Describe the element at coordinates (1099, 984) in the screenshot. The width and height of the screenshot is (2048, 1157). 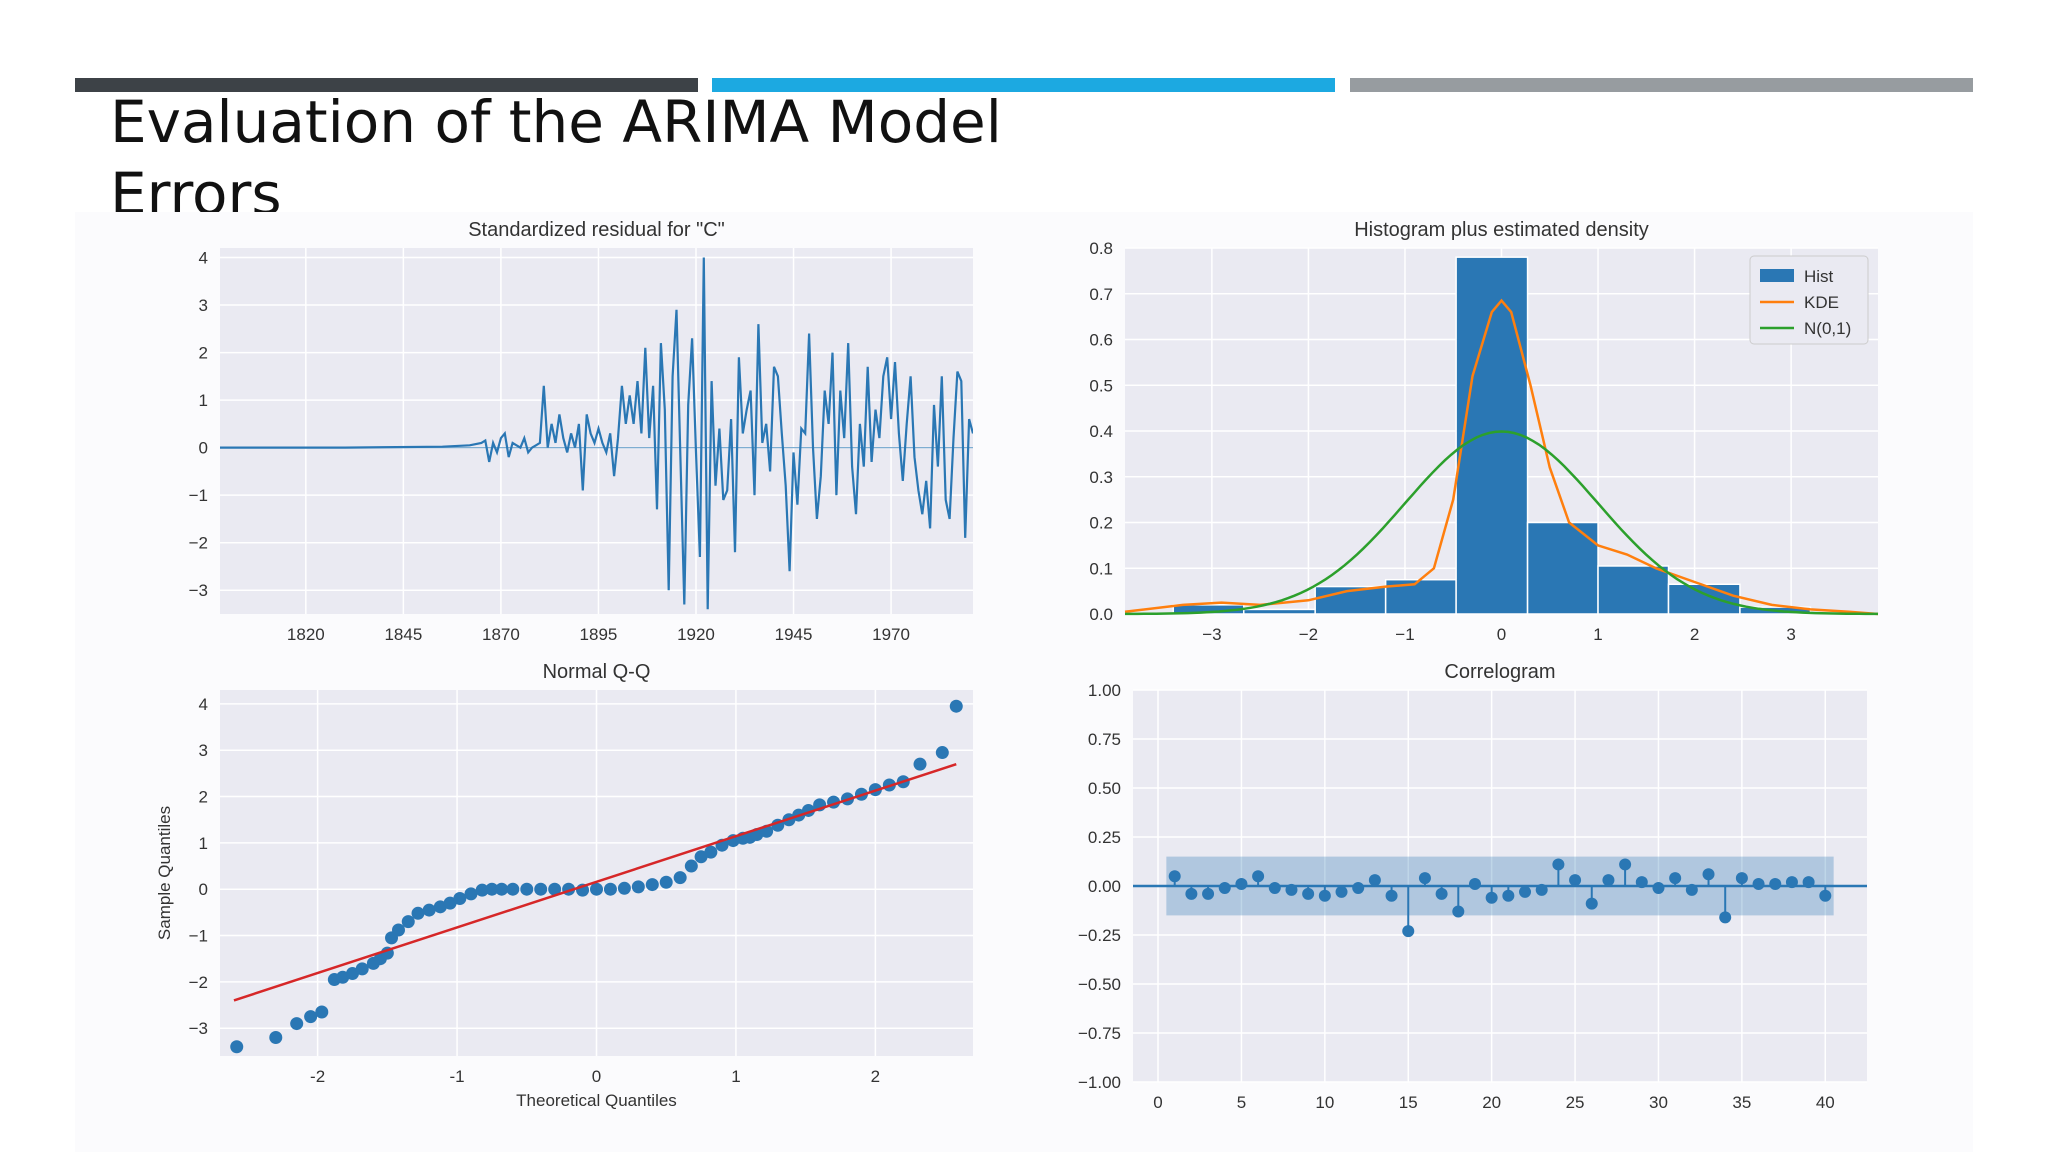
I see `y-tick-label: −0.50` at that location.